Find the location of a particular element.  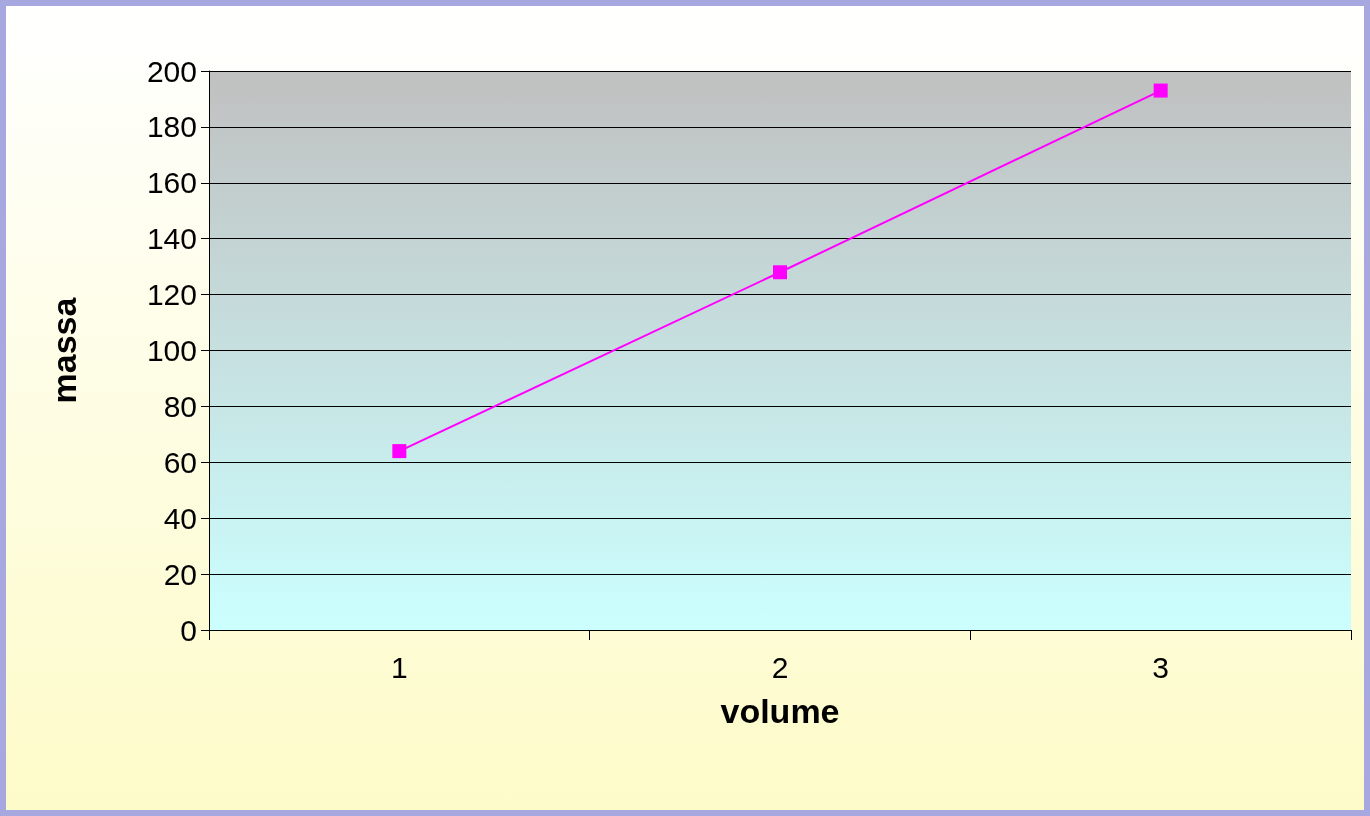

y-tick-label: 20 is located at coordinates (180, 574).